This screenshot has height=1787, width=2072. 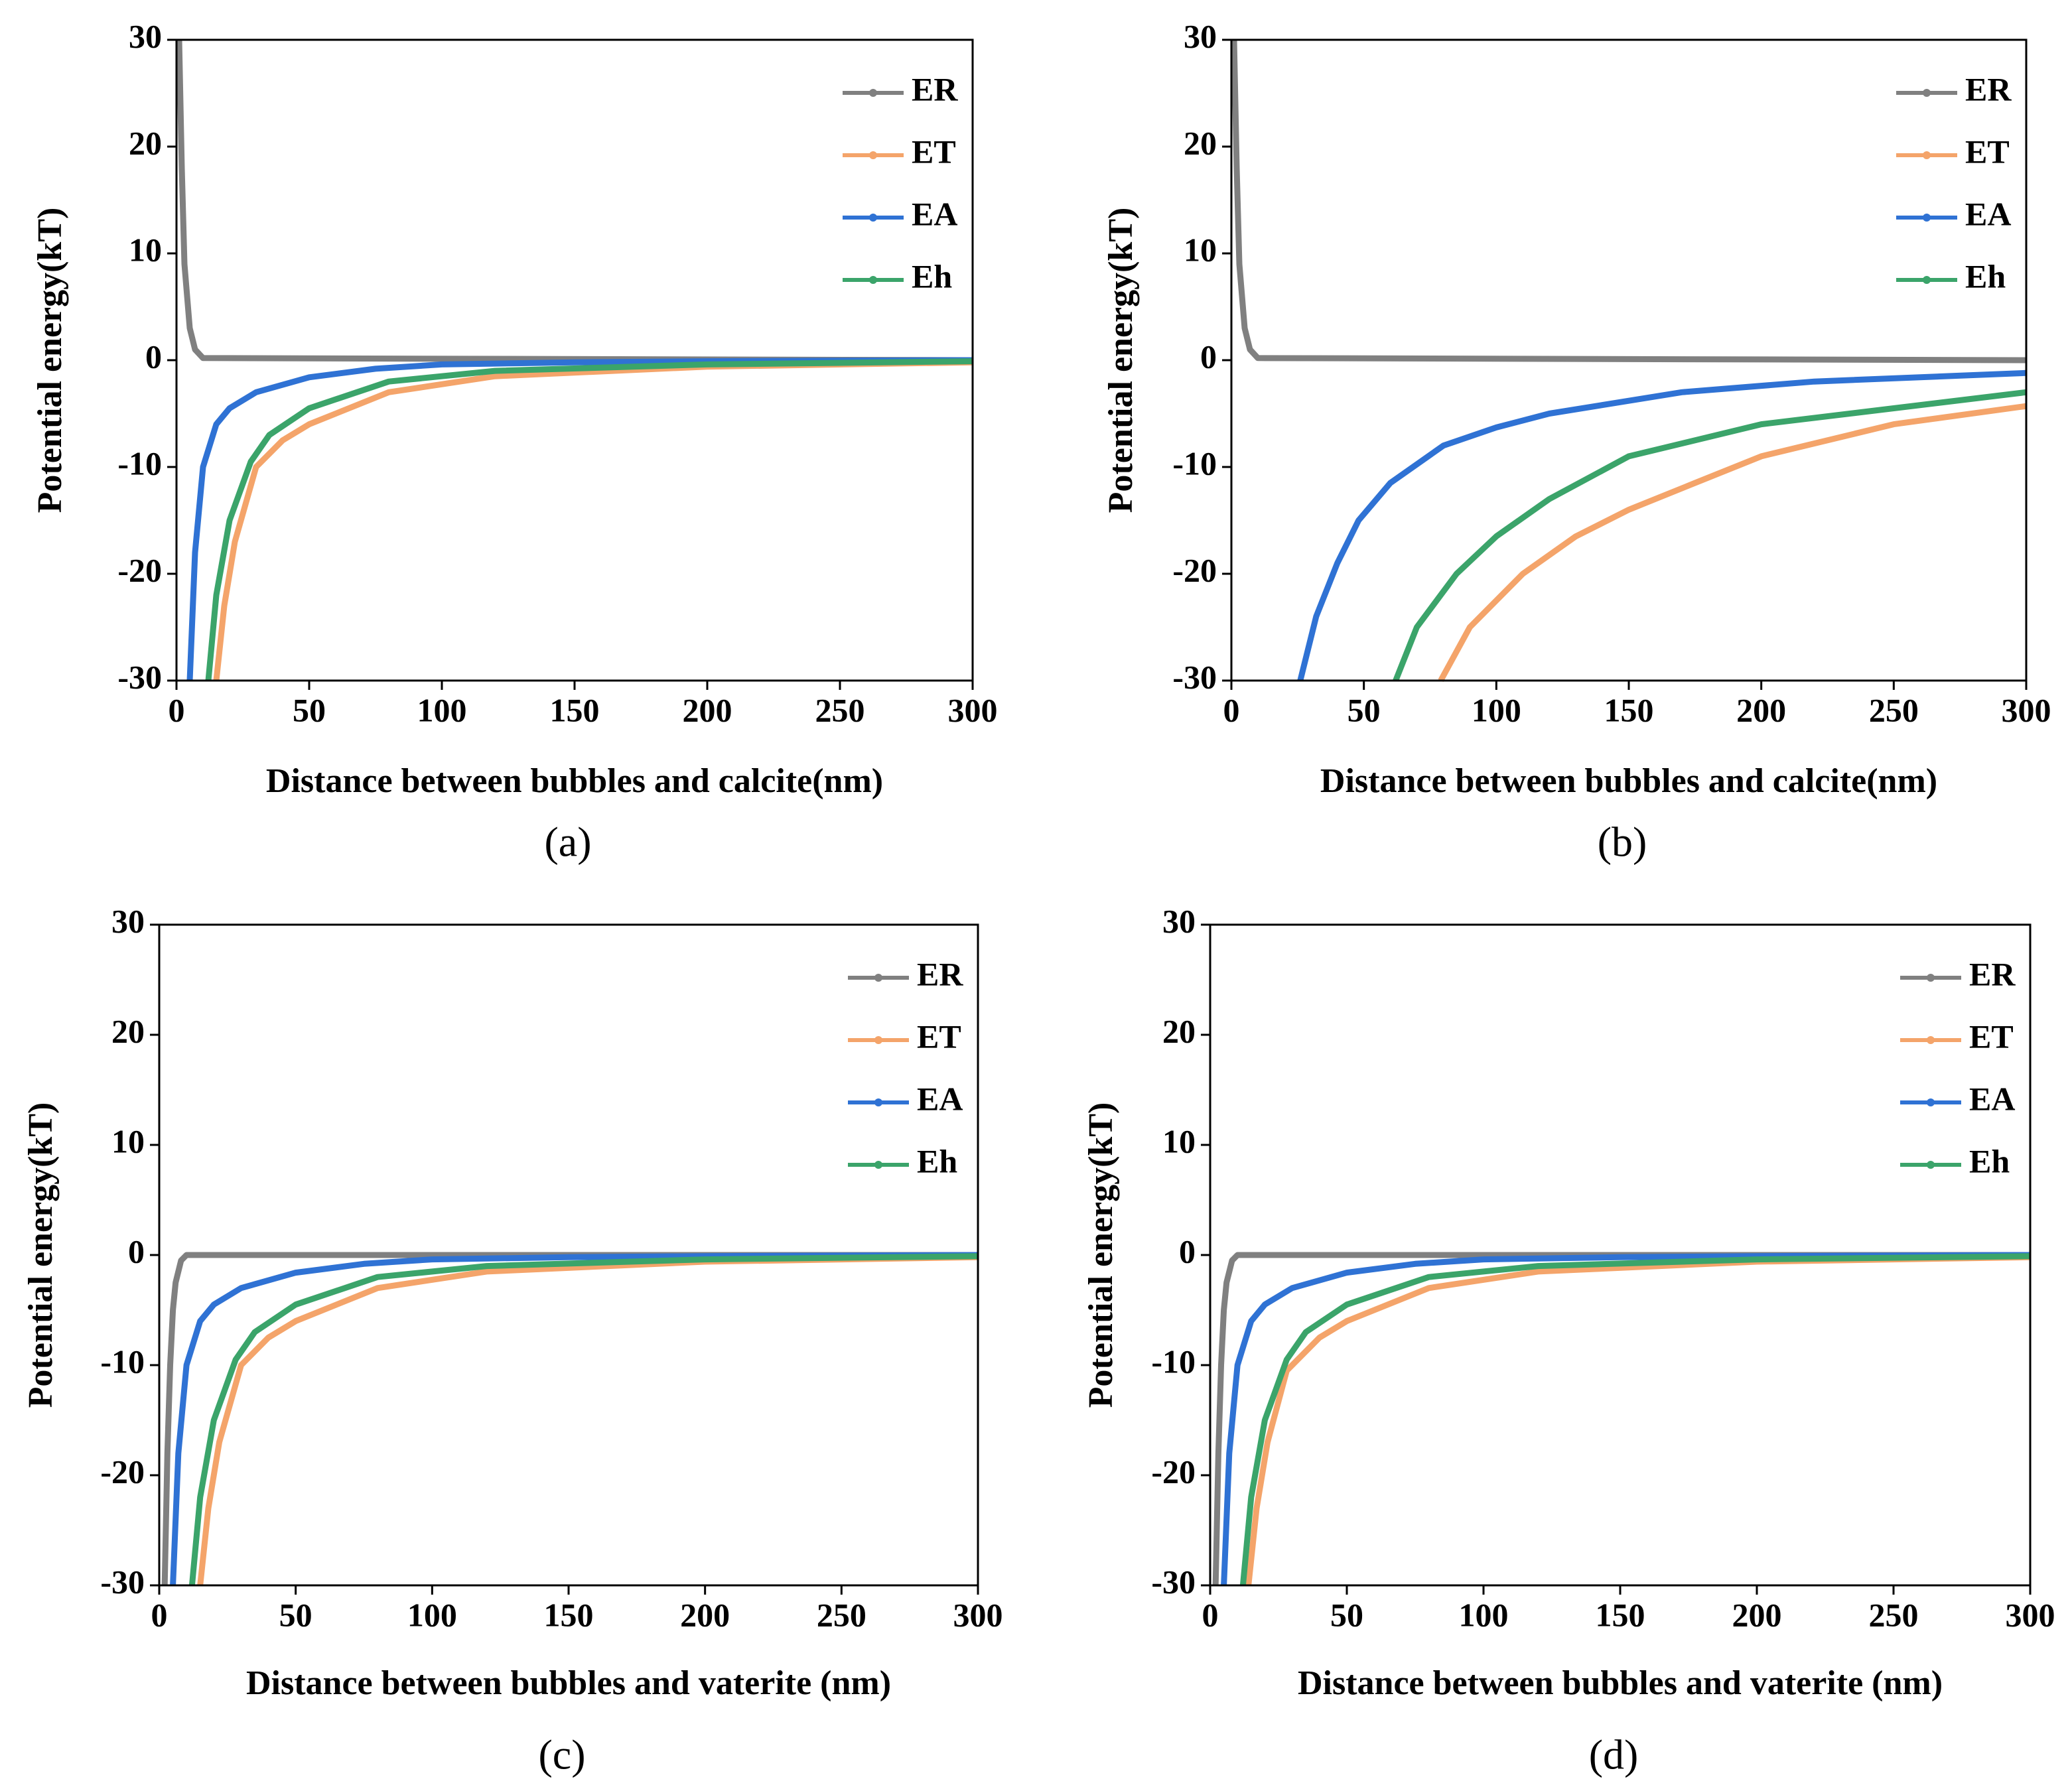 What do you see at coordinates (567, 842) in the screenshot?
I see `caption: (a)` at bounding box center [567, 842].